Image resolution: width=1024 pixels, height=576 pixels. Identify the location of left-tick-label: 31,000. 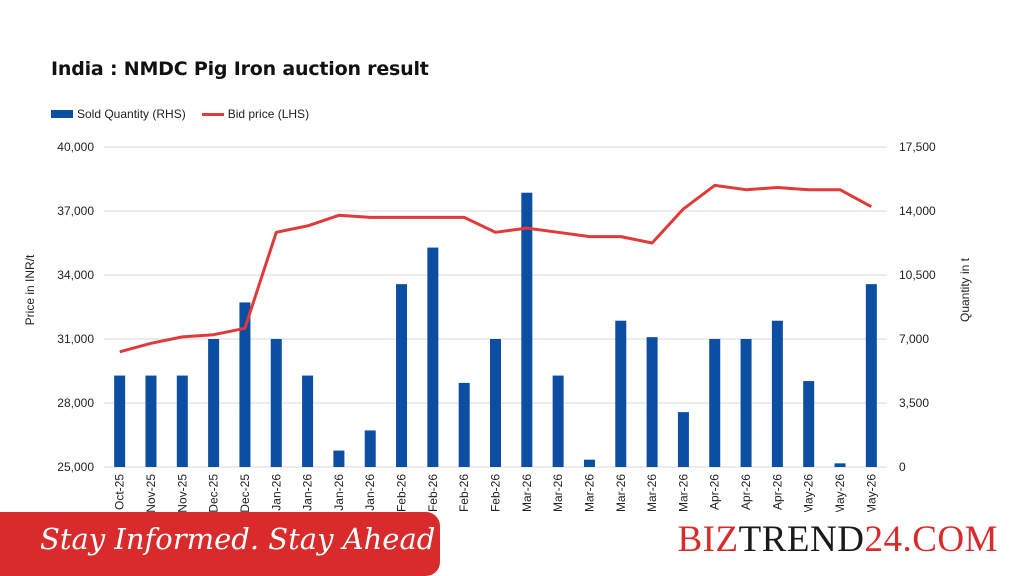
(75, 339).